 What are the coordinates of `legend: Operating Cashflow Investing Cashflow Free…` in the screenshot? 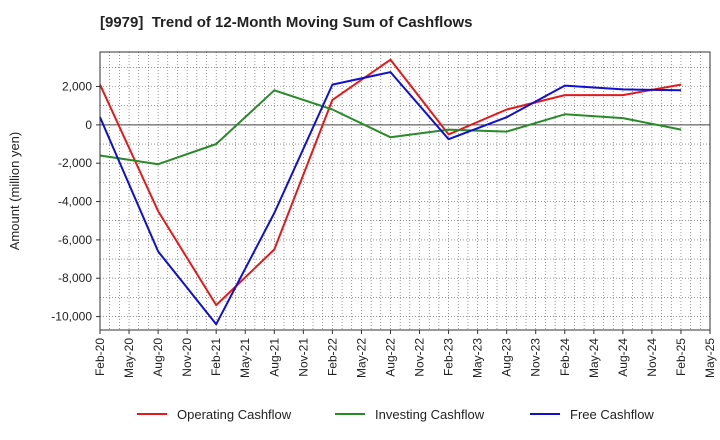 It's located at (395, 414).